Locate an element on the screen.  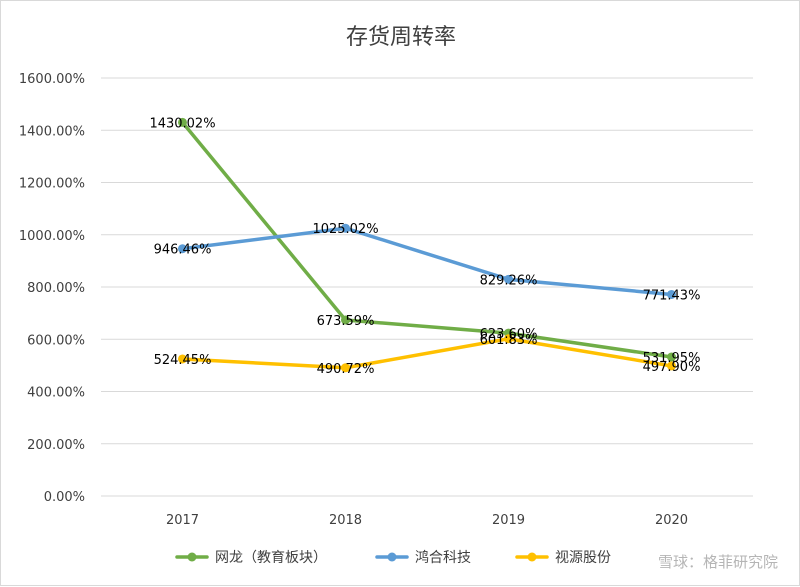
legend: 网龙（教育板块） 鸿合科技 视源股份 is located at coordinates (393, 557).